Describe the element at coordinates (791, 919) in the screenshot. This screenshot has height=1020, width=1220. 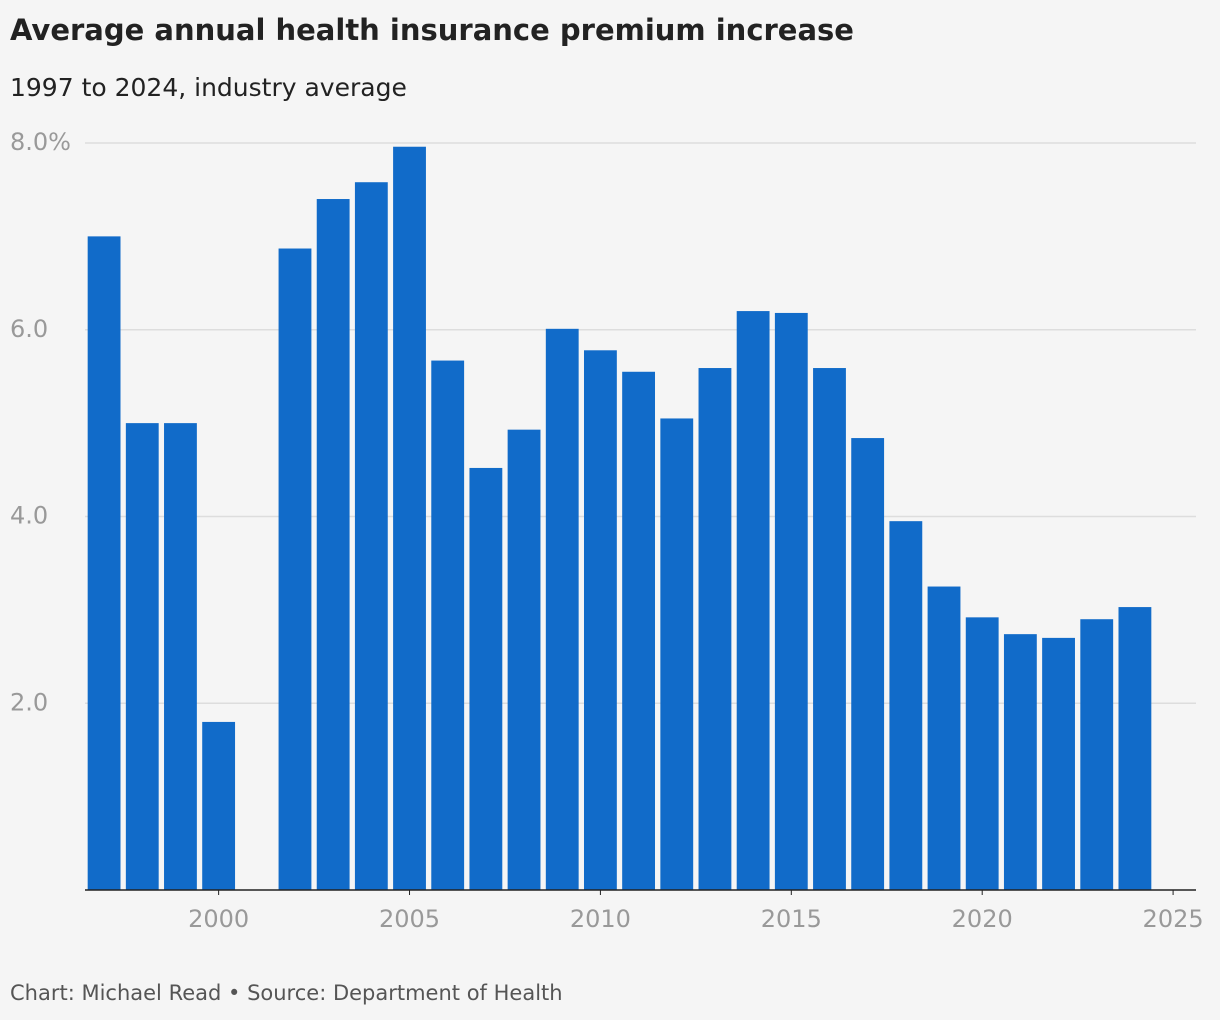
I see `x-tick-label: 2015` at that location.